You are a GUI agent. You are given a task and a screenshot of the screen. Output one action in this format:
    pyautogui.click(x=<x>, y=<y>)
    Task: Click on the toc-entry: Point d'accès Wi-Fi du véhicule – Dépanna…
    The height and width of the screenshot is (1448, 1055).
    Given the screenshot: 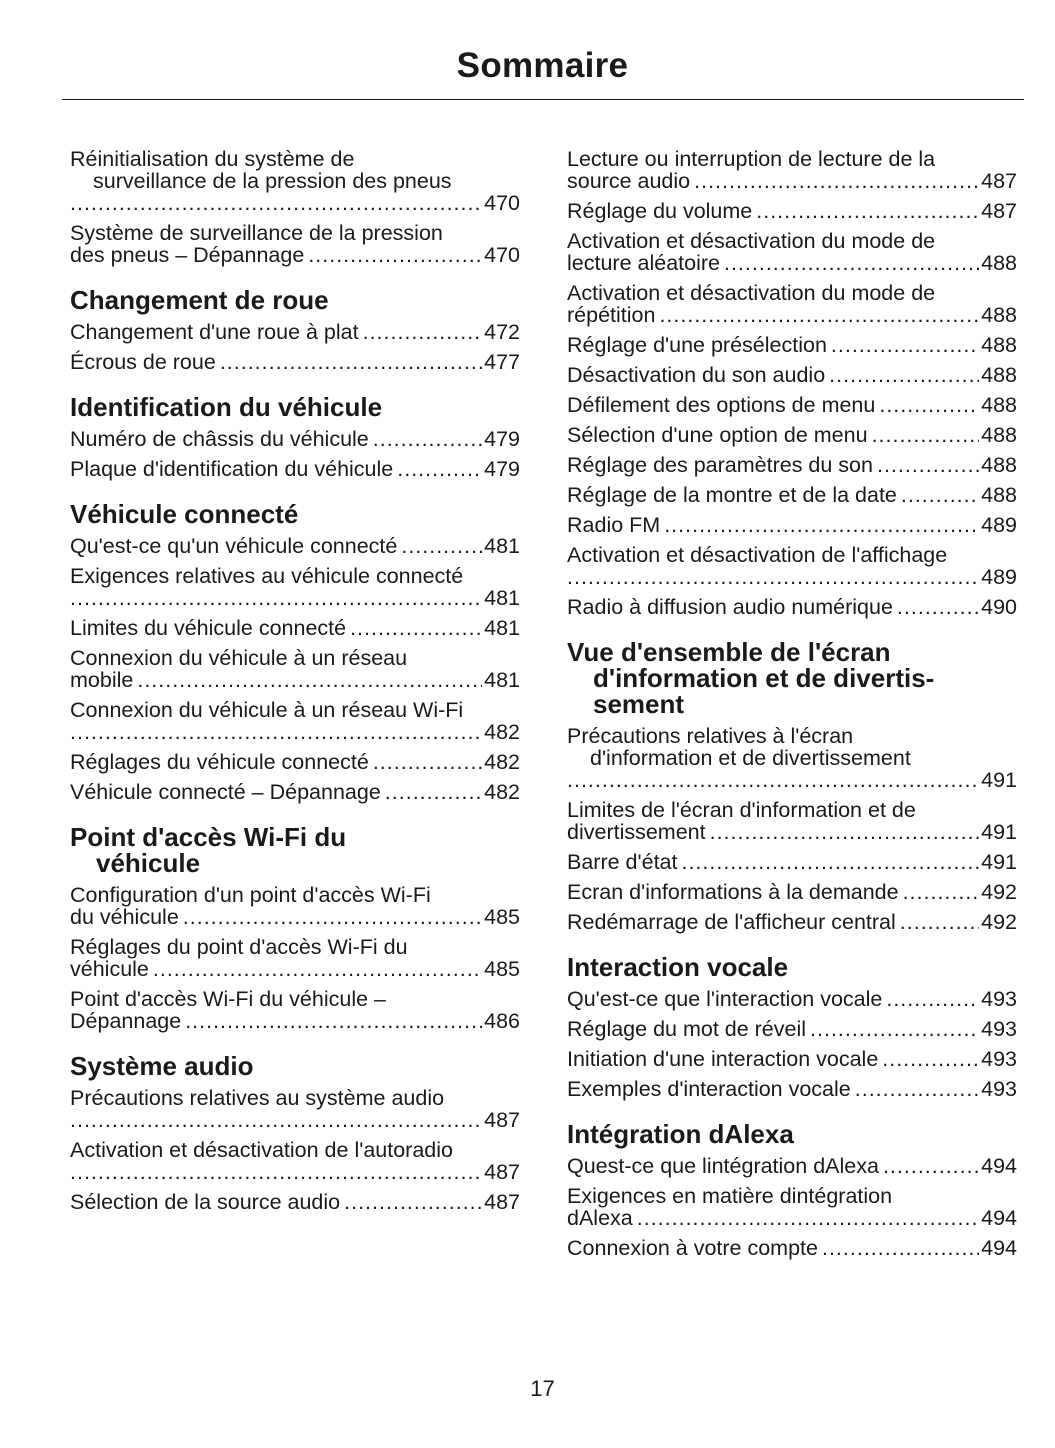 What is the action you would take?
    pyautogui.click(x=295, y=1010)
    